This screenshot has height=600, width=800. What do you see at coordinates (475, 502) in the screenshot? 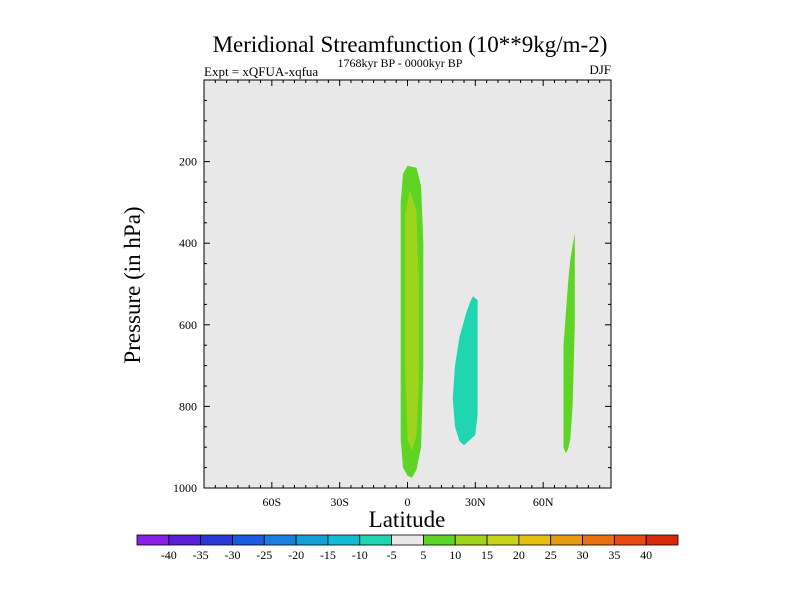
I see `x-tick-label: 30N` at bounding box center [475, 502].